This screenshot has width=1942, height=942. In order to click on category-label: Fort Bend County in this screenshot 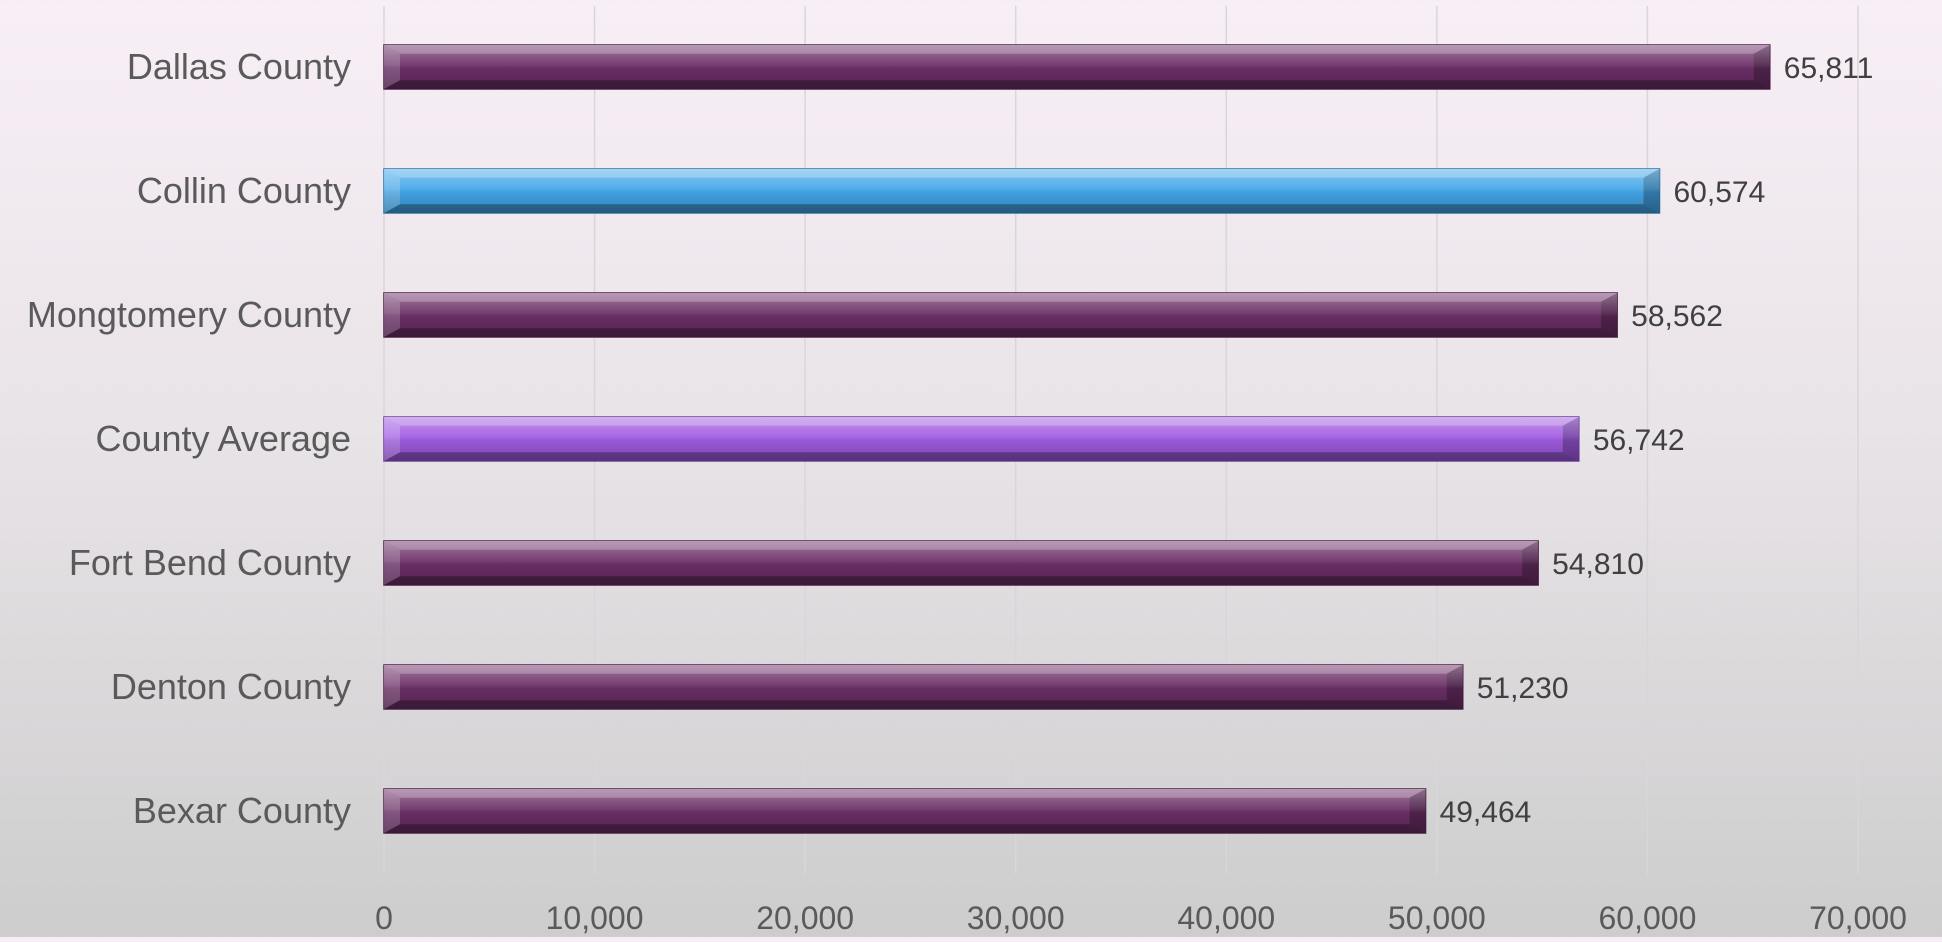, I will do `click(210, 562)`.